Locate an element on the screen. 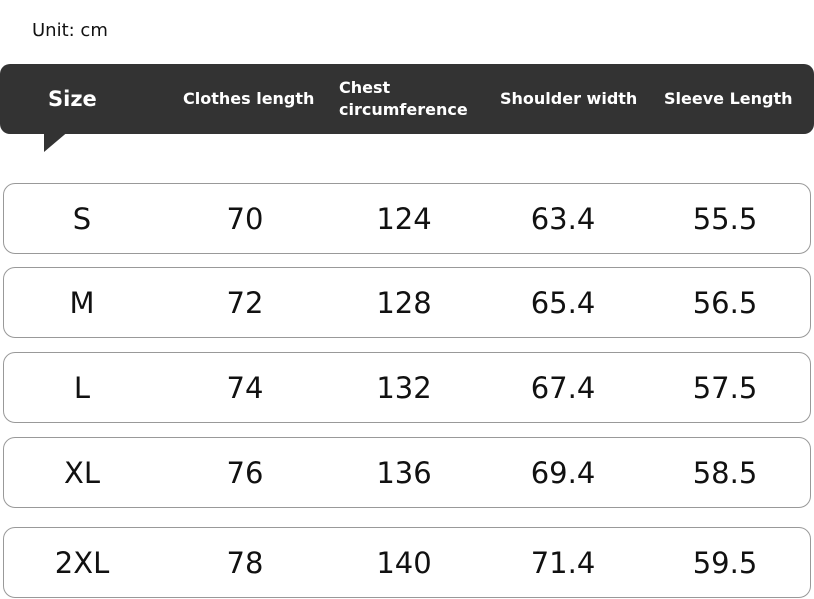 This screenshot has height=599, width=814. header-cell: Chest circumference is located at coordinates (403, 98).